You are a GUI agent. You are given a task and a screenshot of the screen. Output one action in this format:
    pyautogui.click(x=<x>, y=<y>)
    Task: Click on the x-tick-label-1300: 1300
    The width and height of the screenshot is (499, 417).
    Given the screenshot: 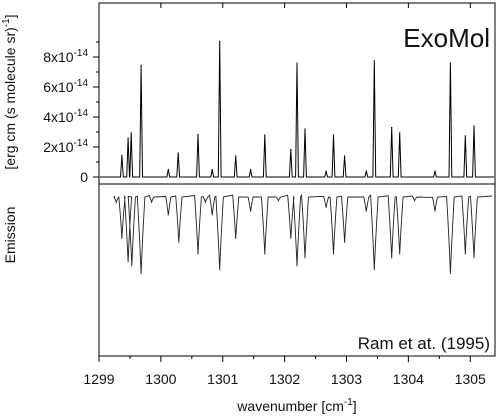 What is the action you would take?
    pyautogui.click(x=160, y=379)
    